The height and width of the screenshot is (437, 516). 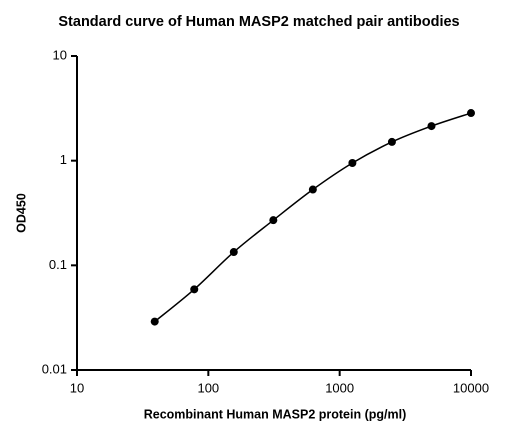 What do you see at coordinates (54, 368) in the screenshot?
I see `y-tick-label: 0.01` at bounding box center [54, 368].